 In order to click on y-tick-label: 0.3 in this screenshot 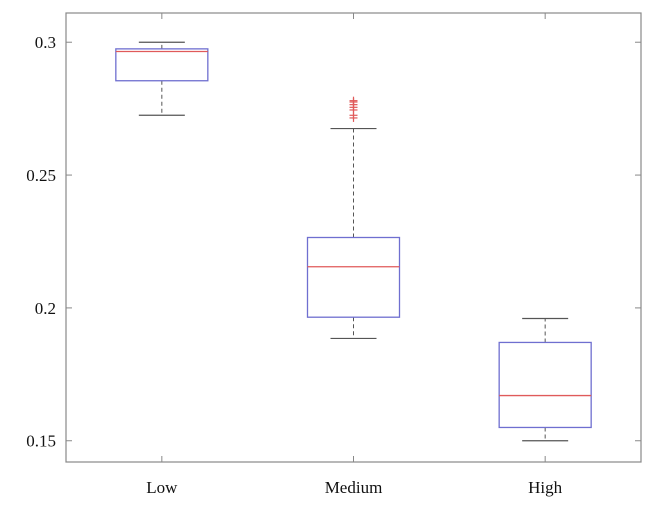, I will do `click(45, 42)`.